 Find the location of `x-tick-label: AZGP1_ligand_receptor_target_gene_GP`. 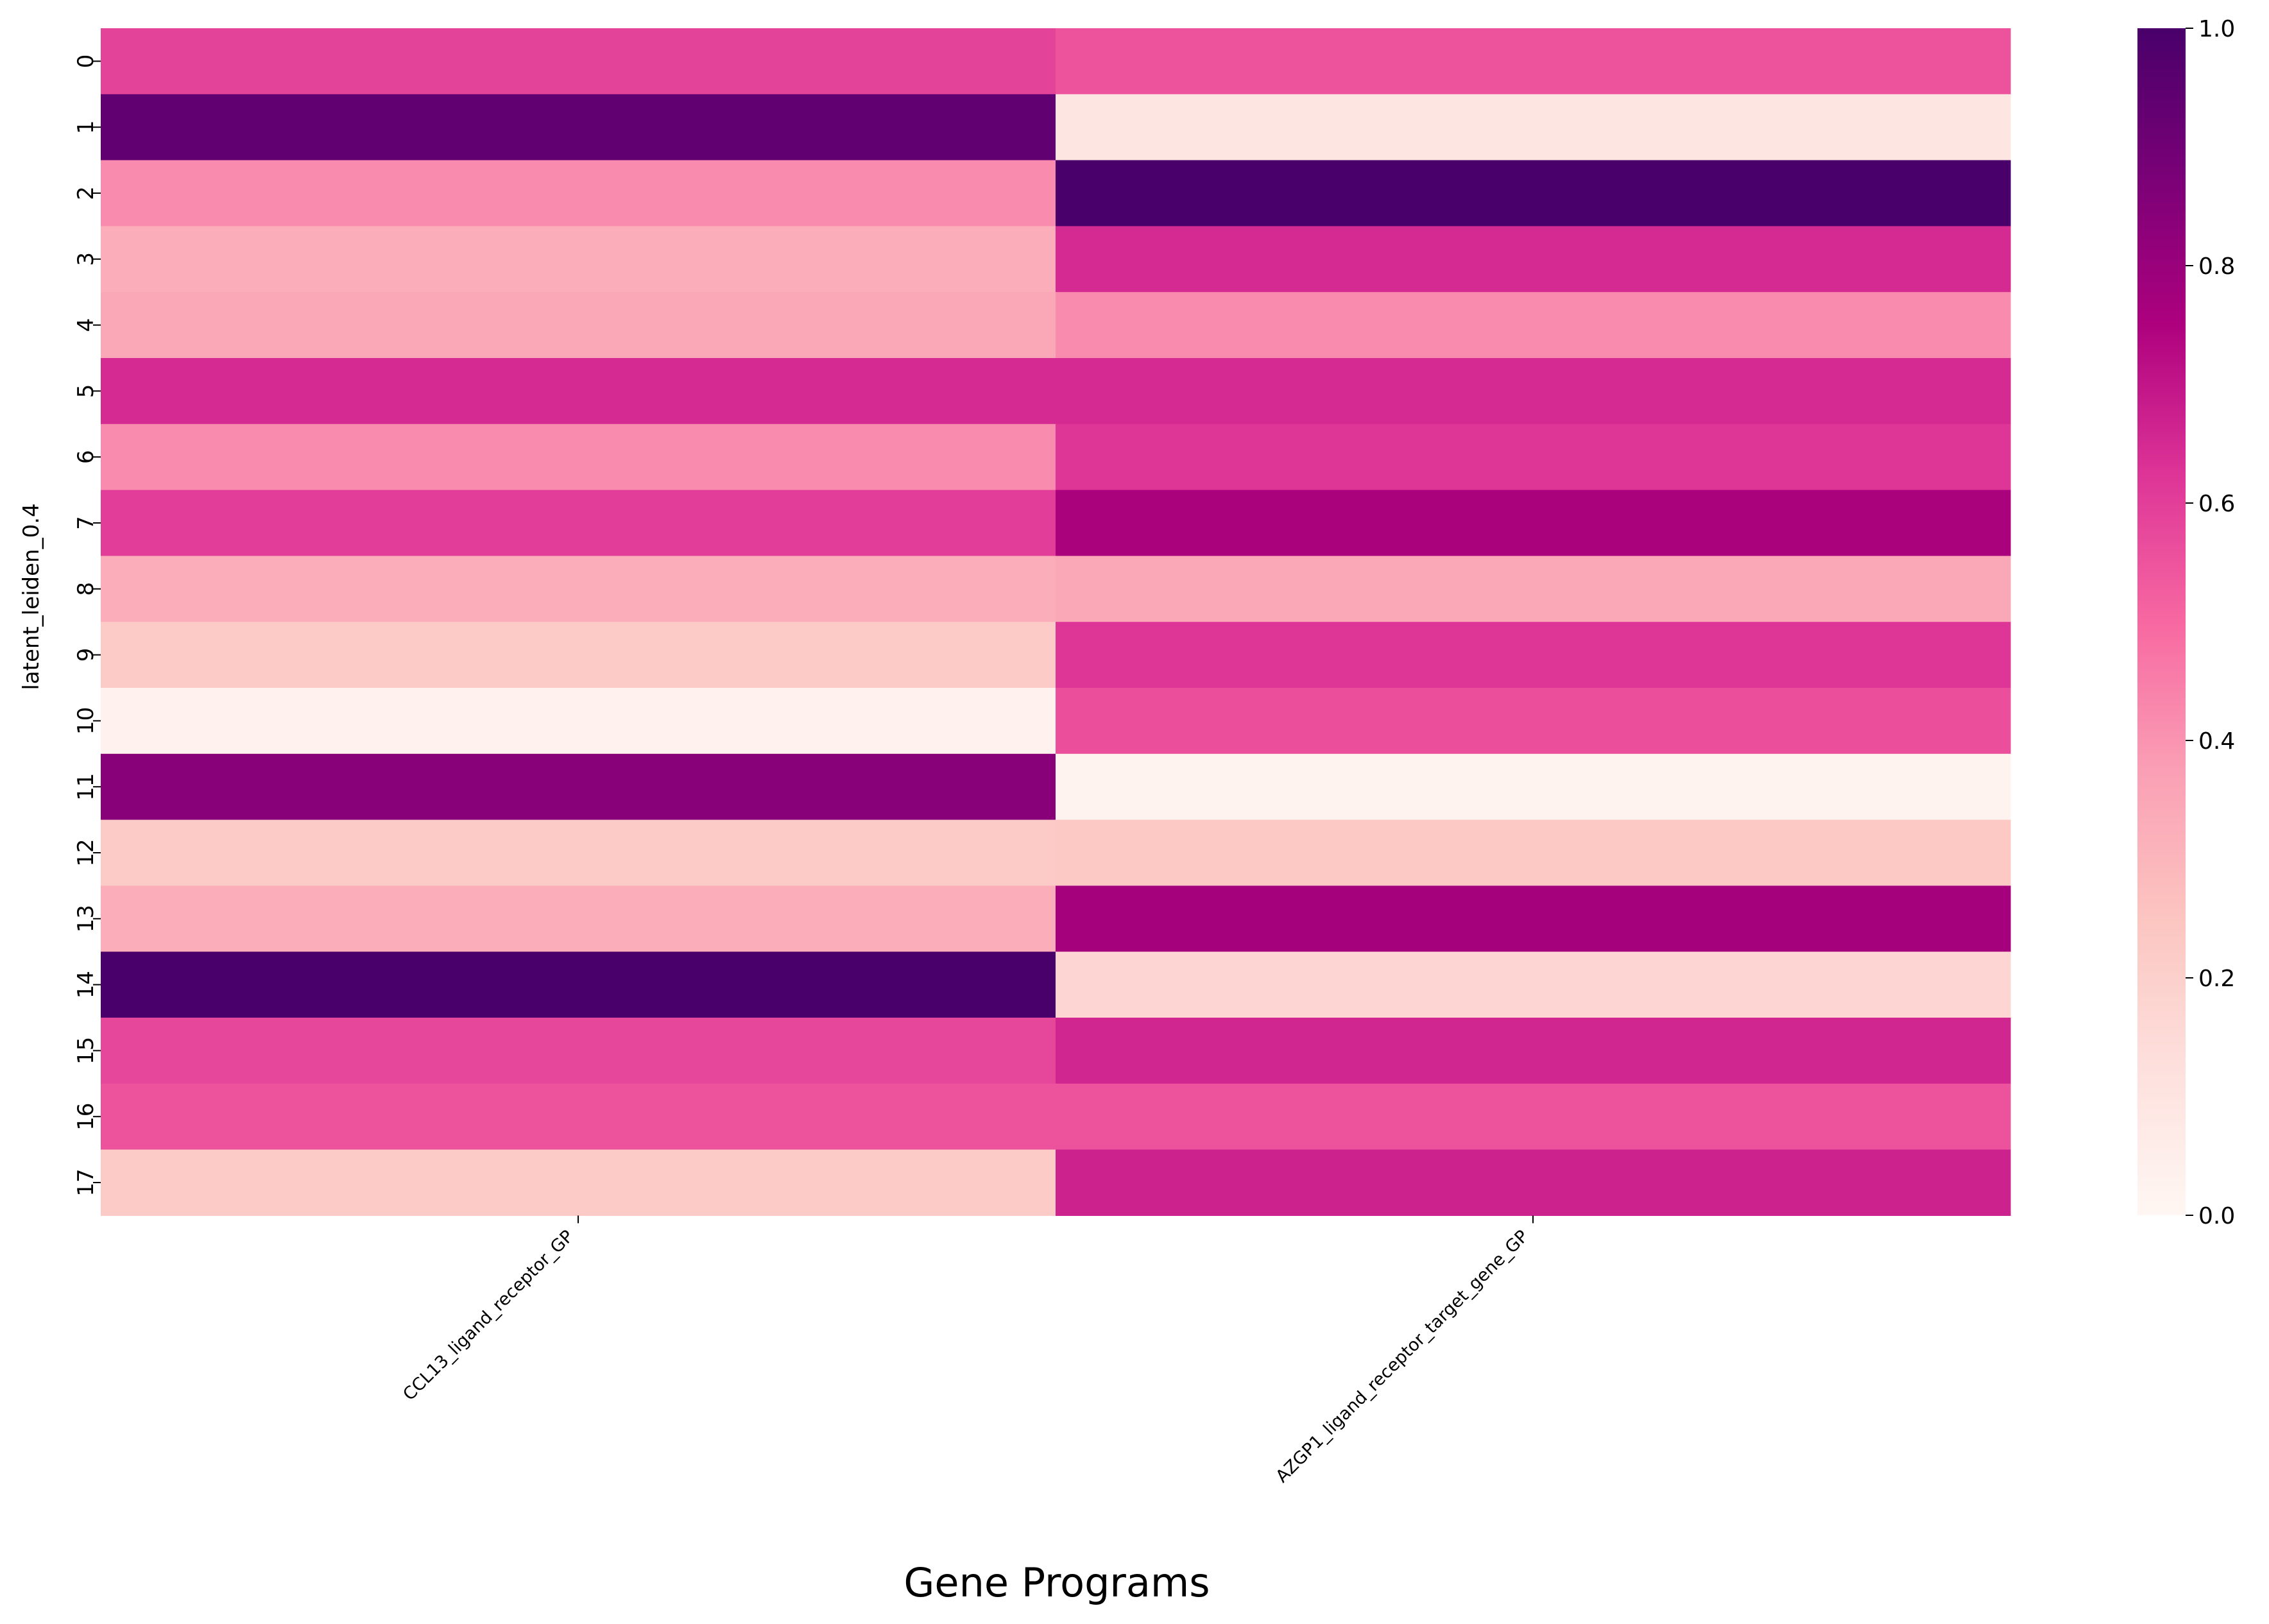

x-tick-label: AZGP1_ligand_receptor_target_gene_GP is located at coordinates (1402, 1356).